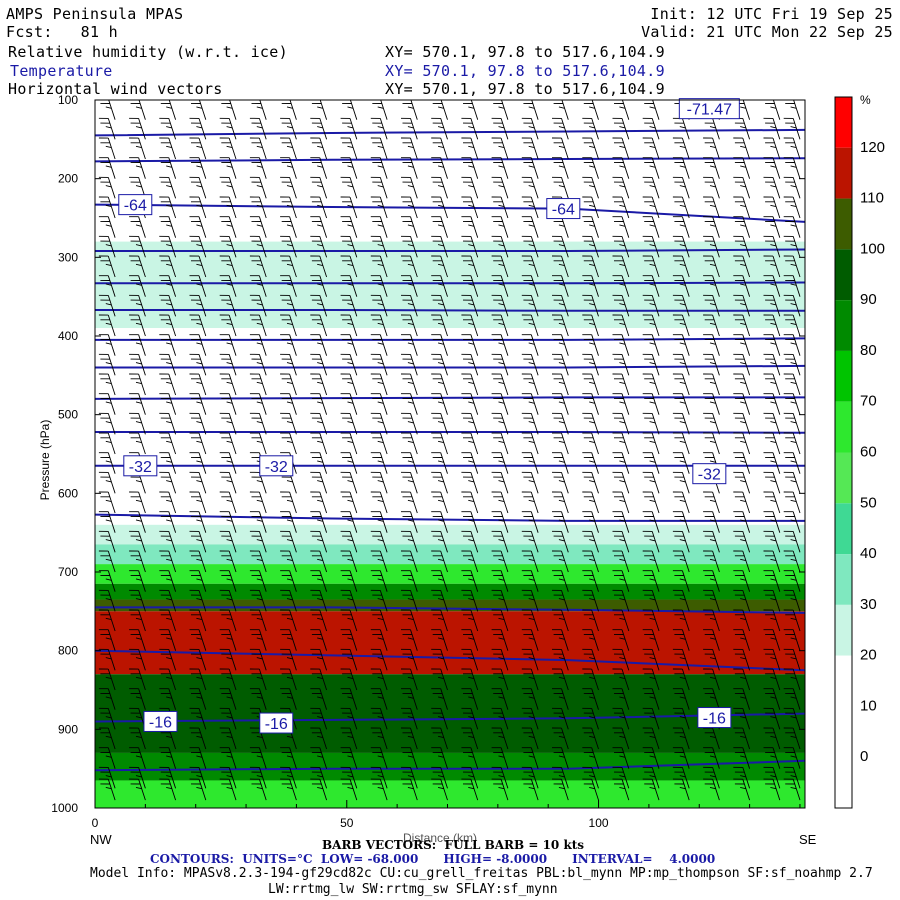 The image size is (900, 900). Describe the element at coordinates (868, 502) in the screenshot. I see `colorbar-label: 50` at that location.